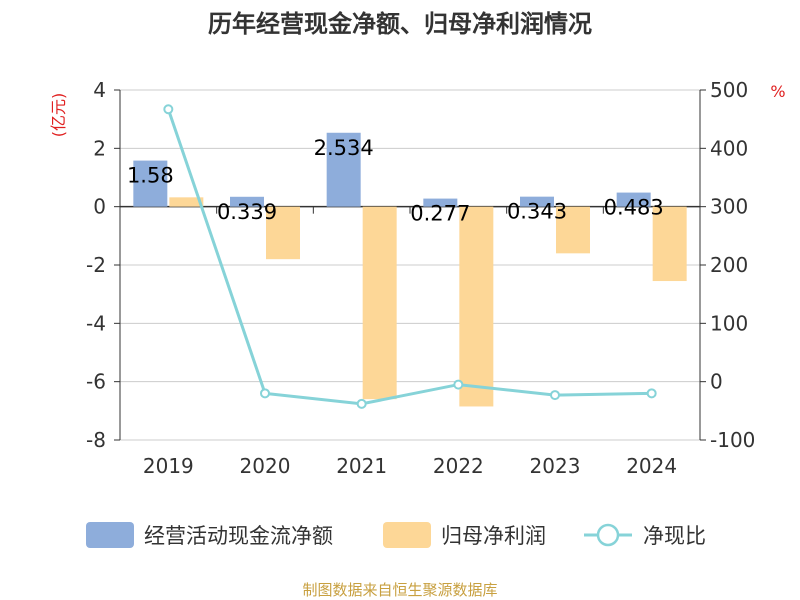 The width and height of the screenshot is (800, 600). Describe the element at coordinates (440, 214) in the screenshot. I see `data-label-cash-2022: 0.277` at that location.